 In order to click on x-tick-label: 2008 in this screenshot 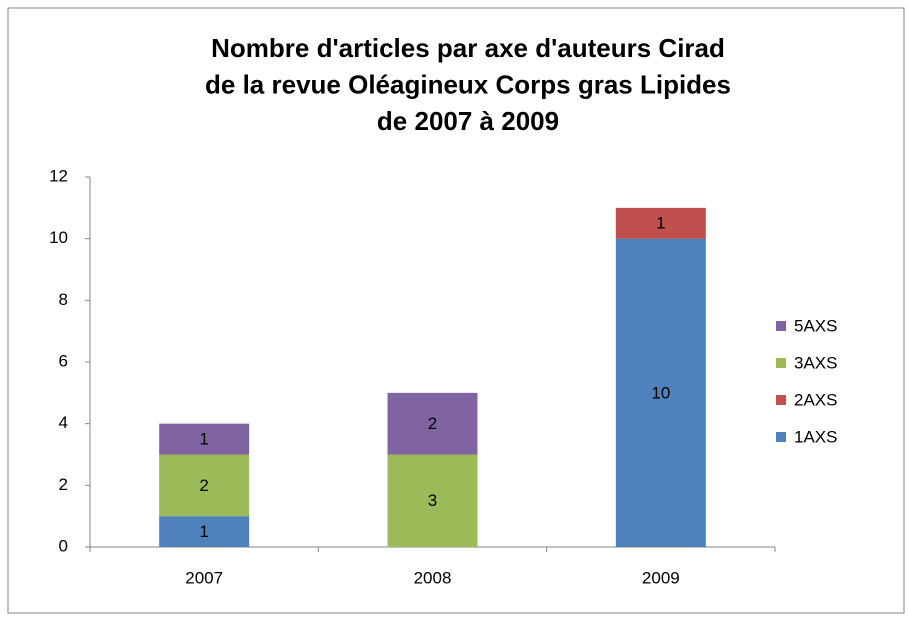, I will do `click(433, 577)`.